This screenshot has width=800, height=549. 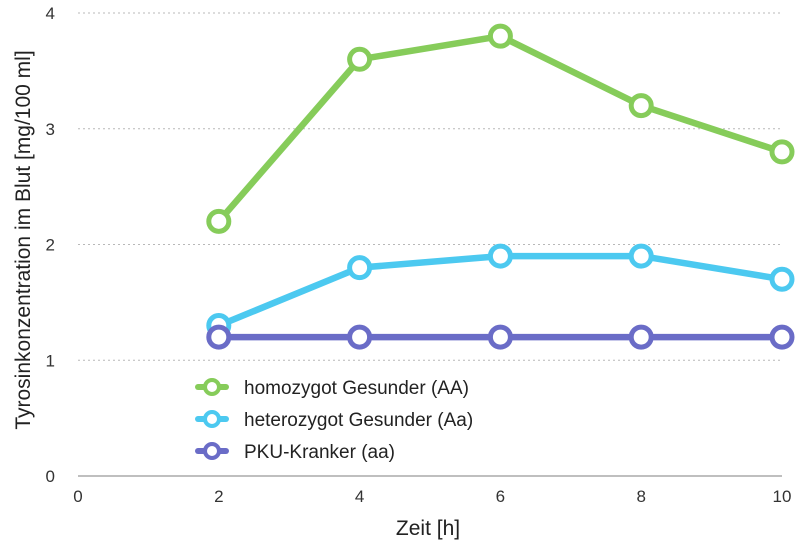 I want to click on x-tick-label: 4, so click(x=359, y=496).